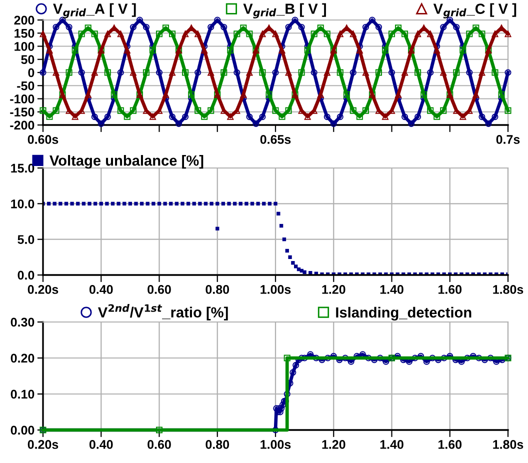 The width and height of the screenshot is (528, 463). Describe the element at coordinates (31, 73) in the screenshot. I see `y-tick-label: 0` at that location.